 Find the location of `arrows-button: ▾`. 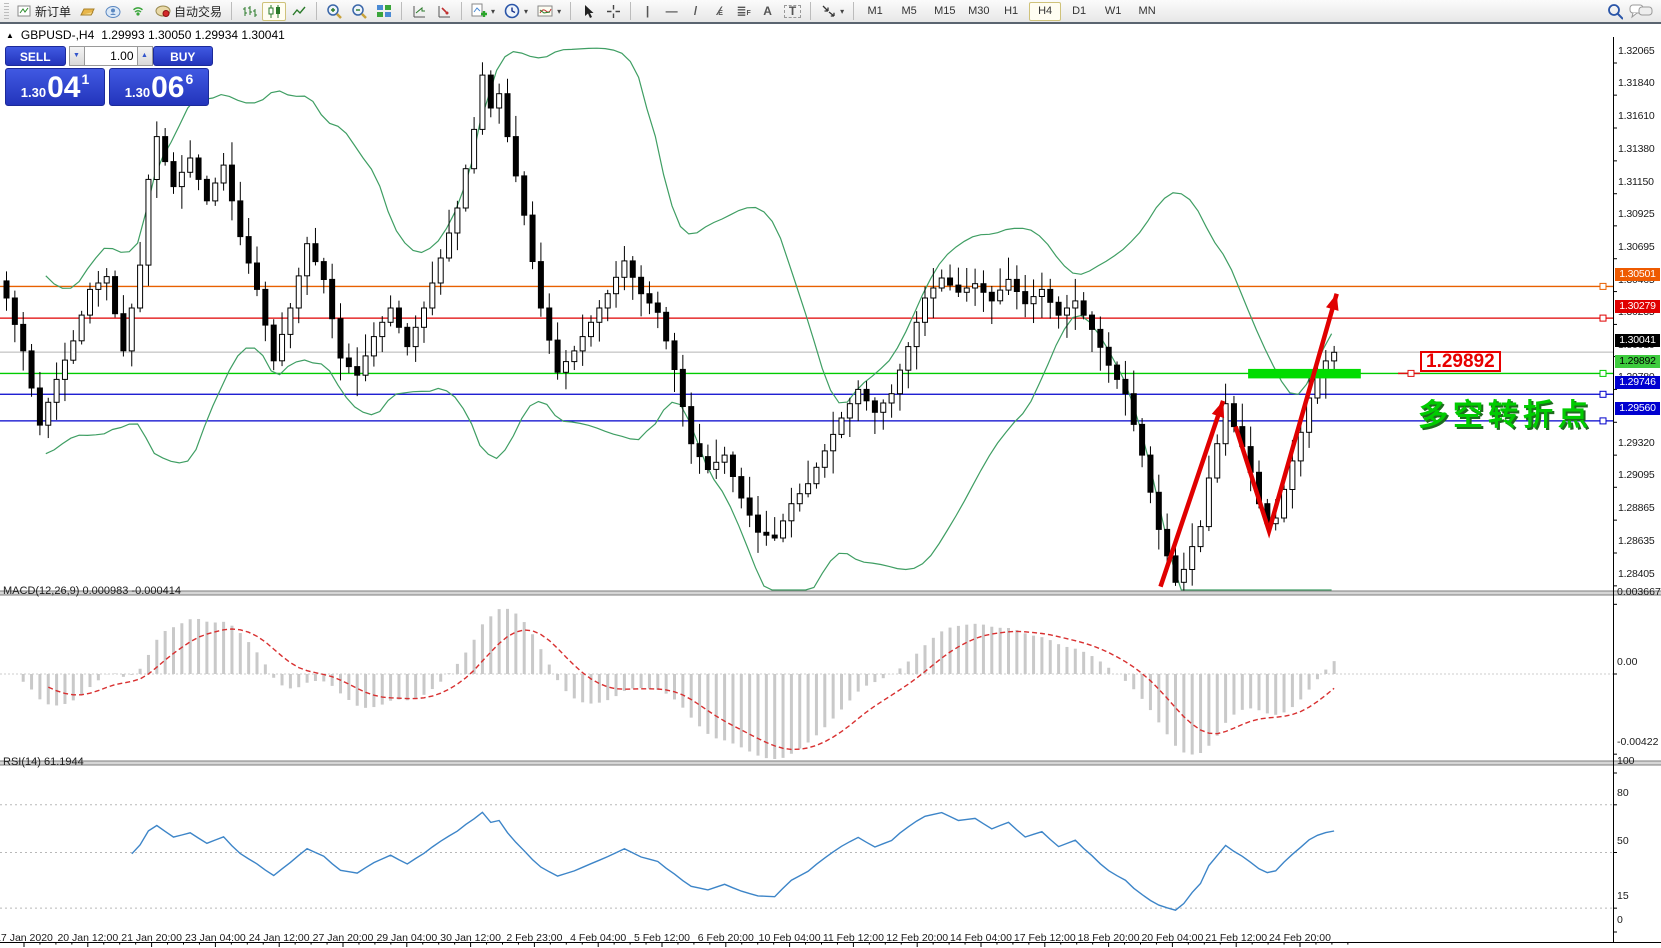

arrows-button: ▾ is located at coordinates (832, 11).